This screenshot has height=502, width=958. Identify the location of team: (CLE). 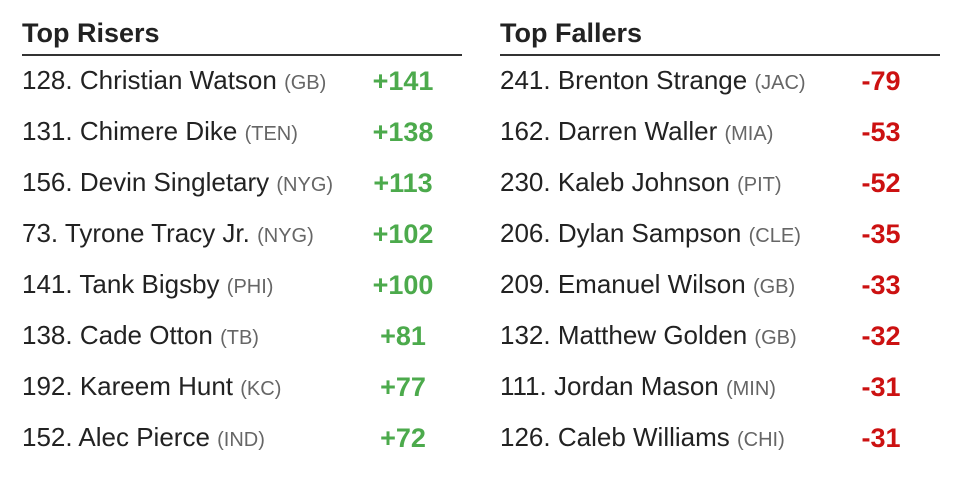
(774, 236).